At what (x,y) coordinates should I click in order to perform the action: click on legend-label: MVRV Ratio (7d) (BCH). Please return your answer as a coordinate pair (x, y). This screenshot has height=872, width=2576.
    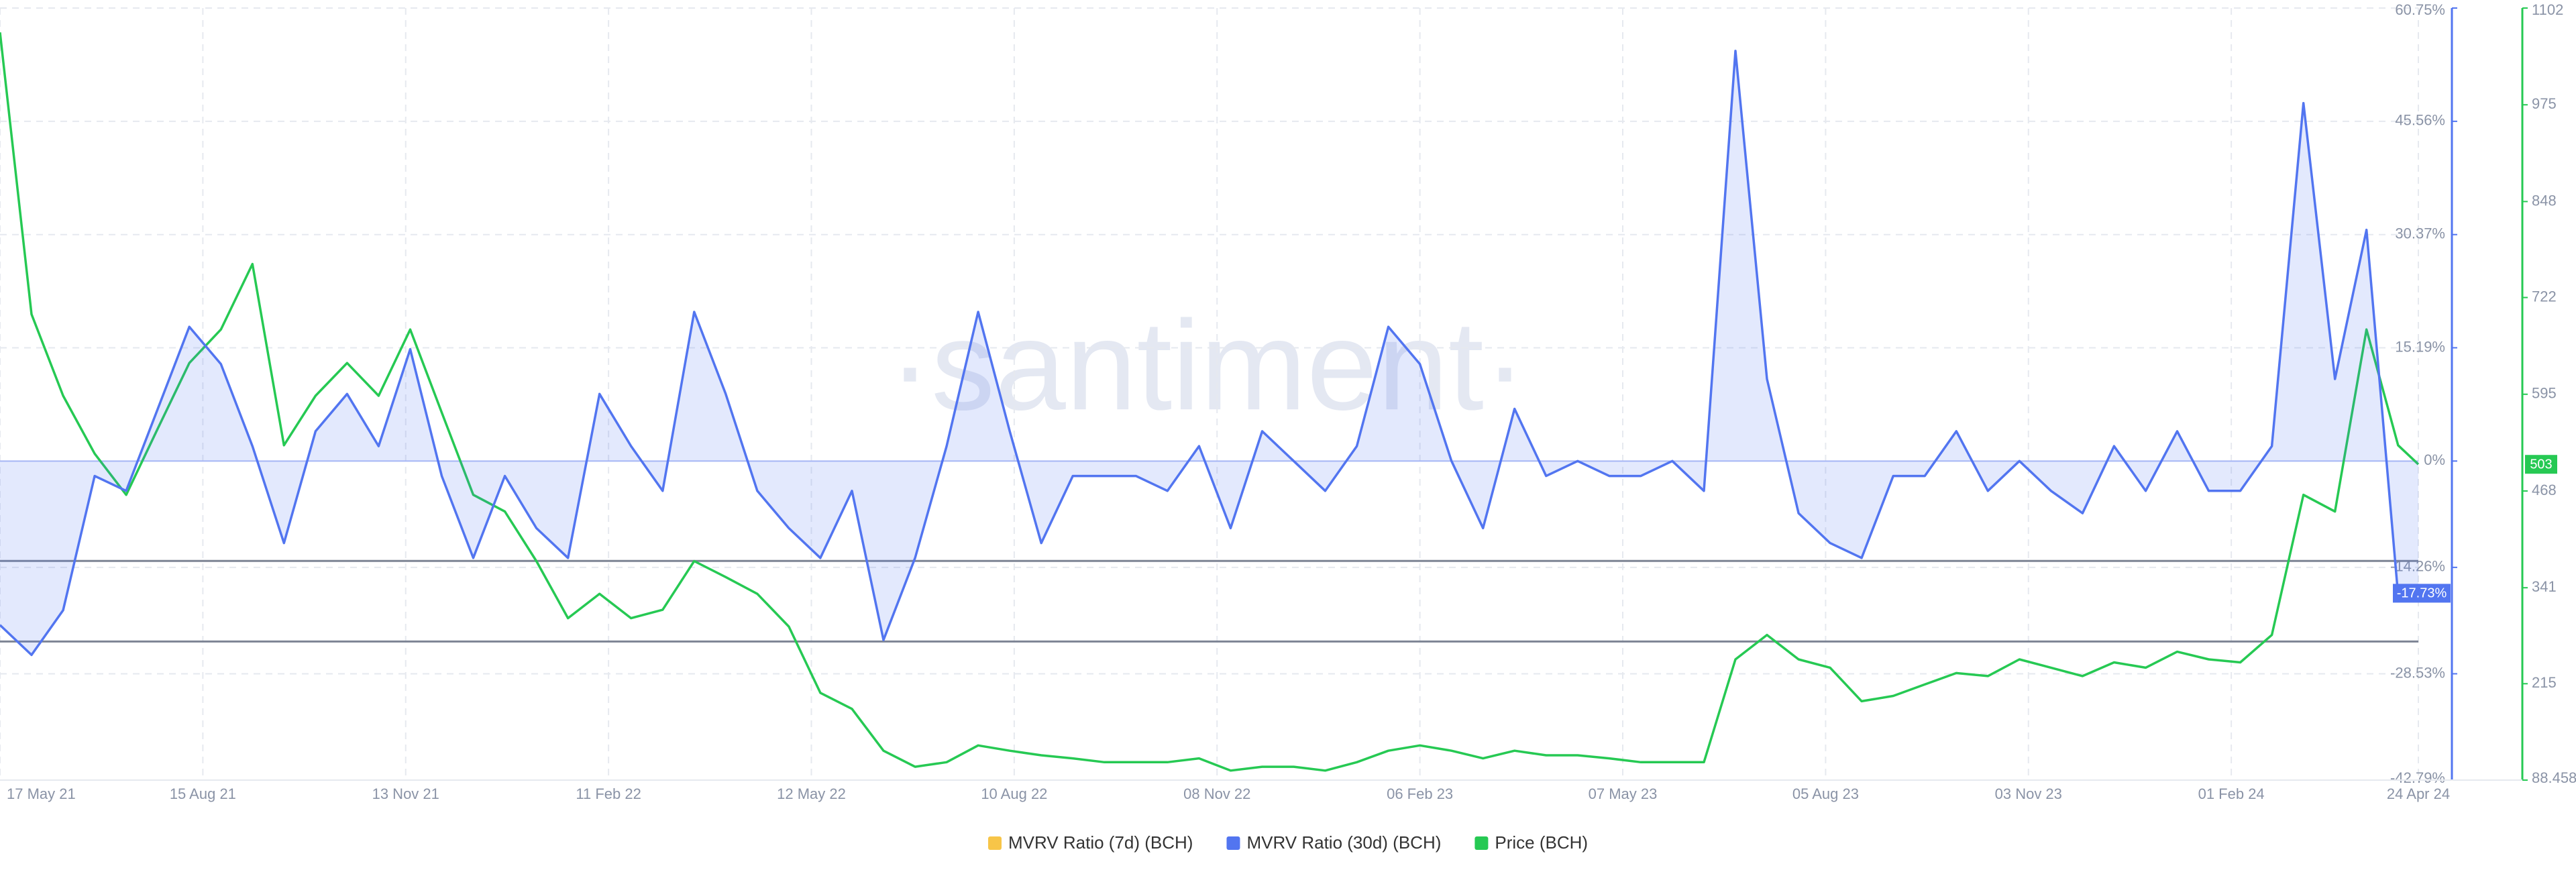
    Looking at the image, I should click on (1100, 843).